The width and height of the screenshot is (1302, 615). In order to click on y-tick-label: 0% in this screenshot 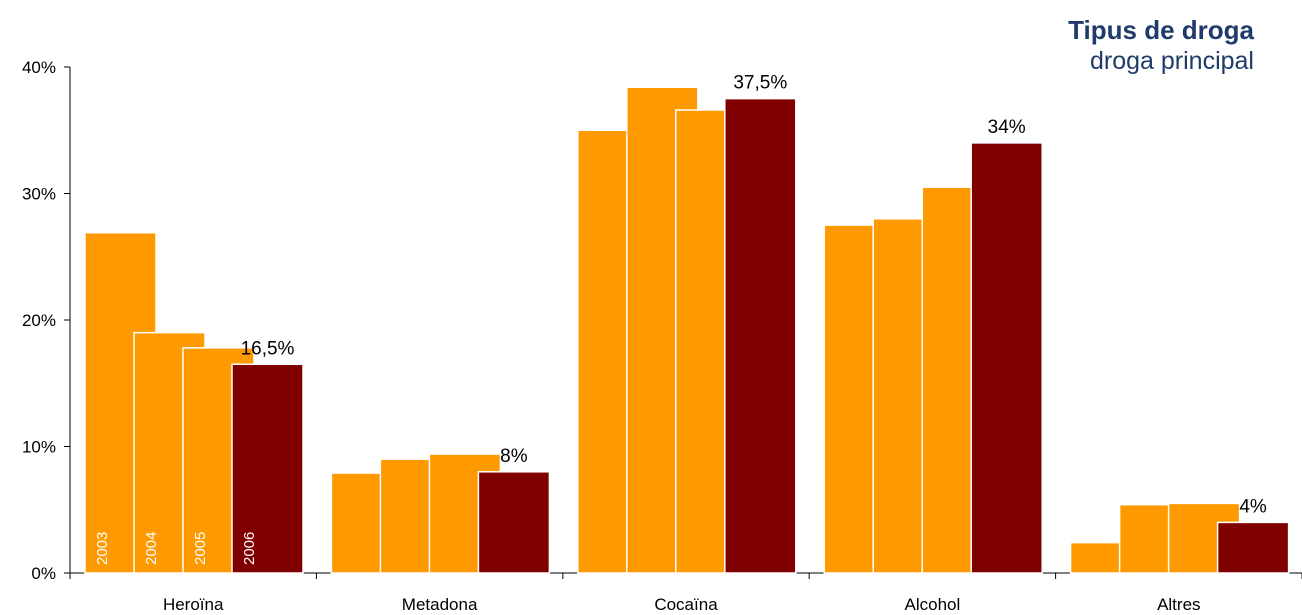, I will do `click(43, 573)`.